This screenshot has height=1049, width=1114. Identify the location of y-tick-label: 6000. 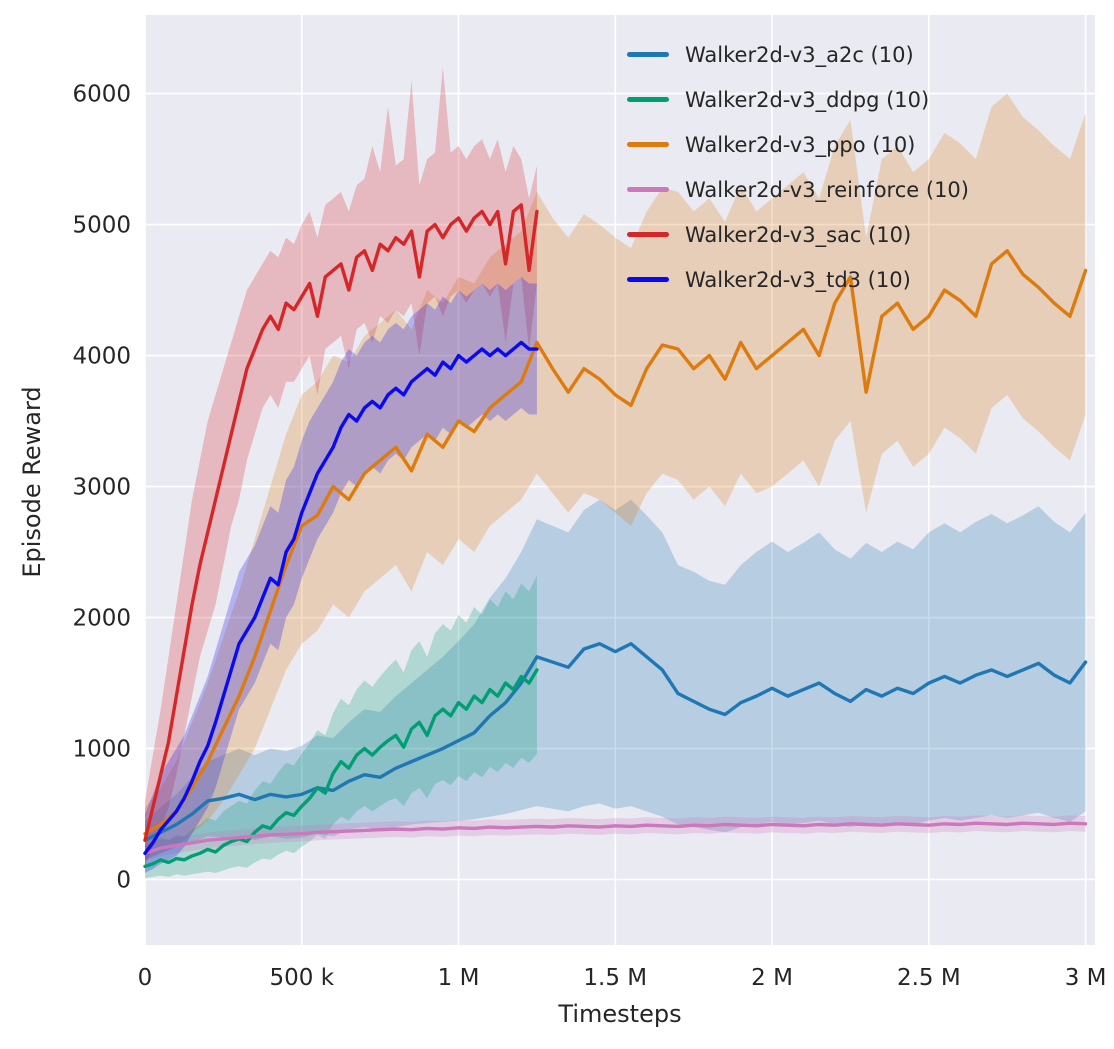
(101, 95).